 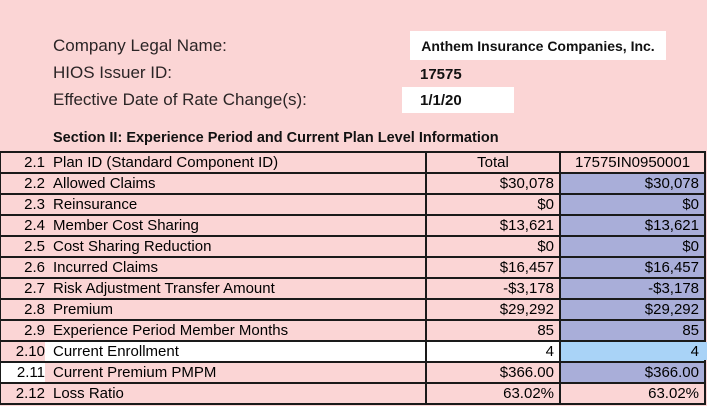 What do you see at coordinates (106, 267) in the screenshot?
I see `row-label: Incurred Claims` at bounding box center [106, 267].